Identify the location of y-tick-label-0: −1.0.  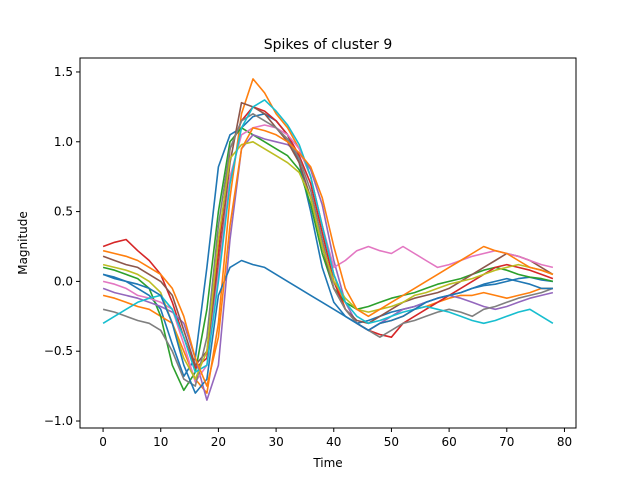
(58, 421).